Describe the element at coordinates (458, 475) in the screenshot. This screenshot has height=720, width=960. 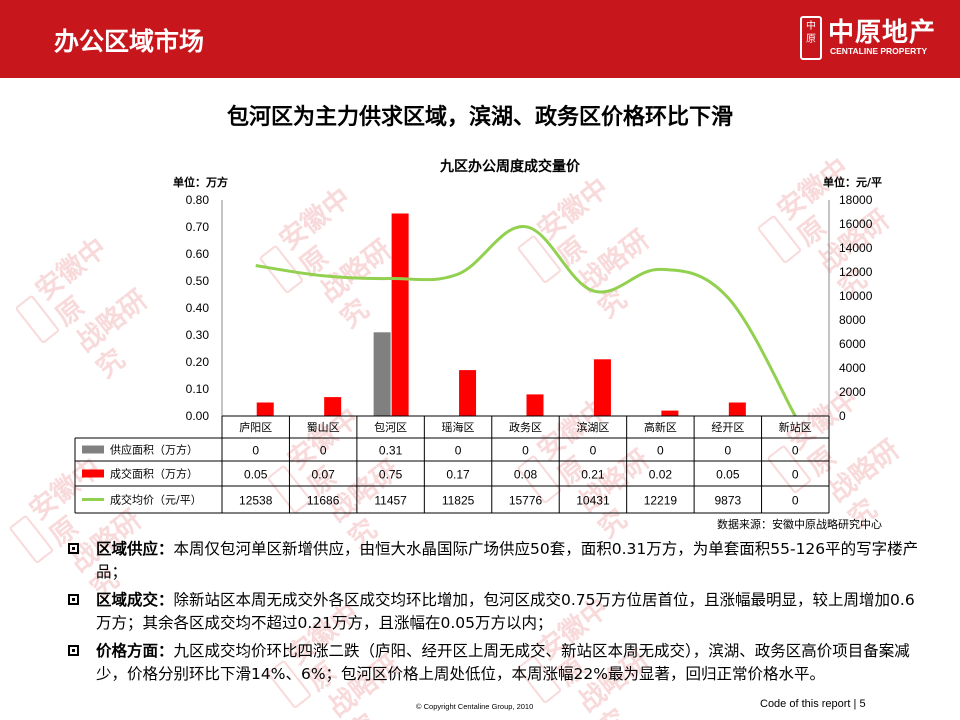
I see `table-value: 0.17` at that location.